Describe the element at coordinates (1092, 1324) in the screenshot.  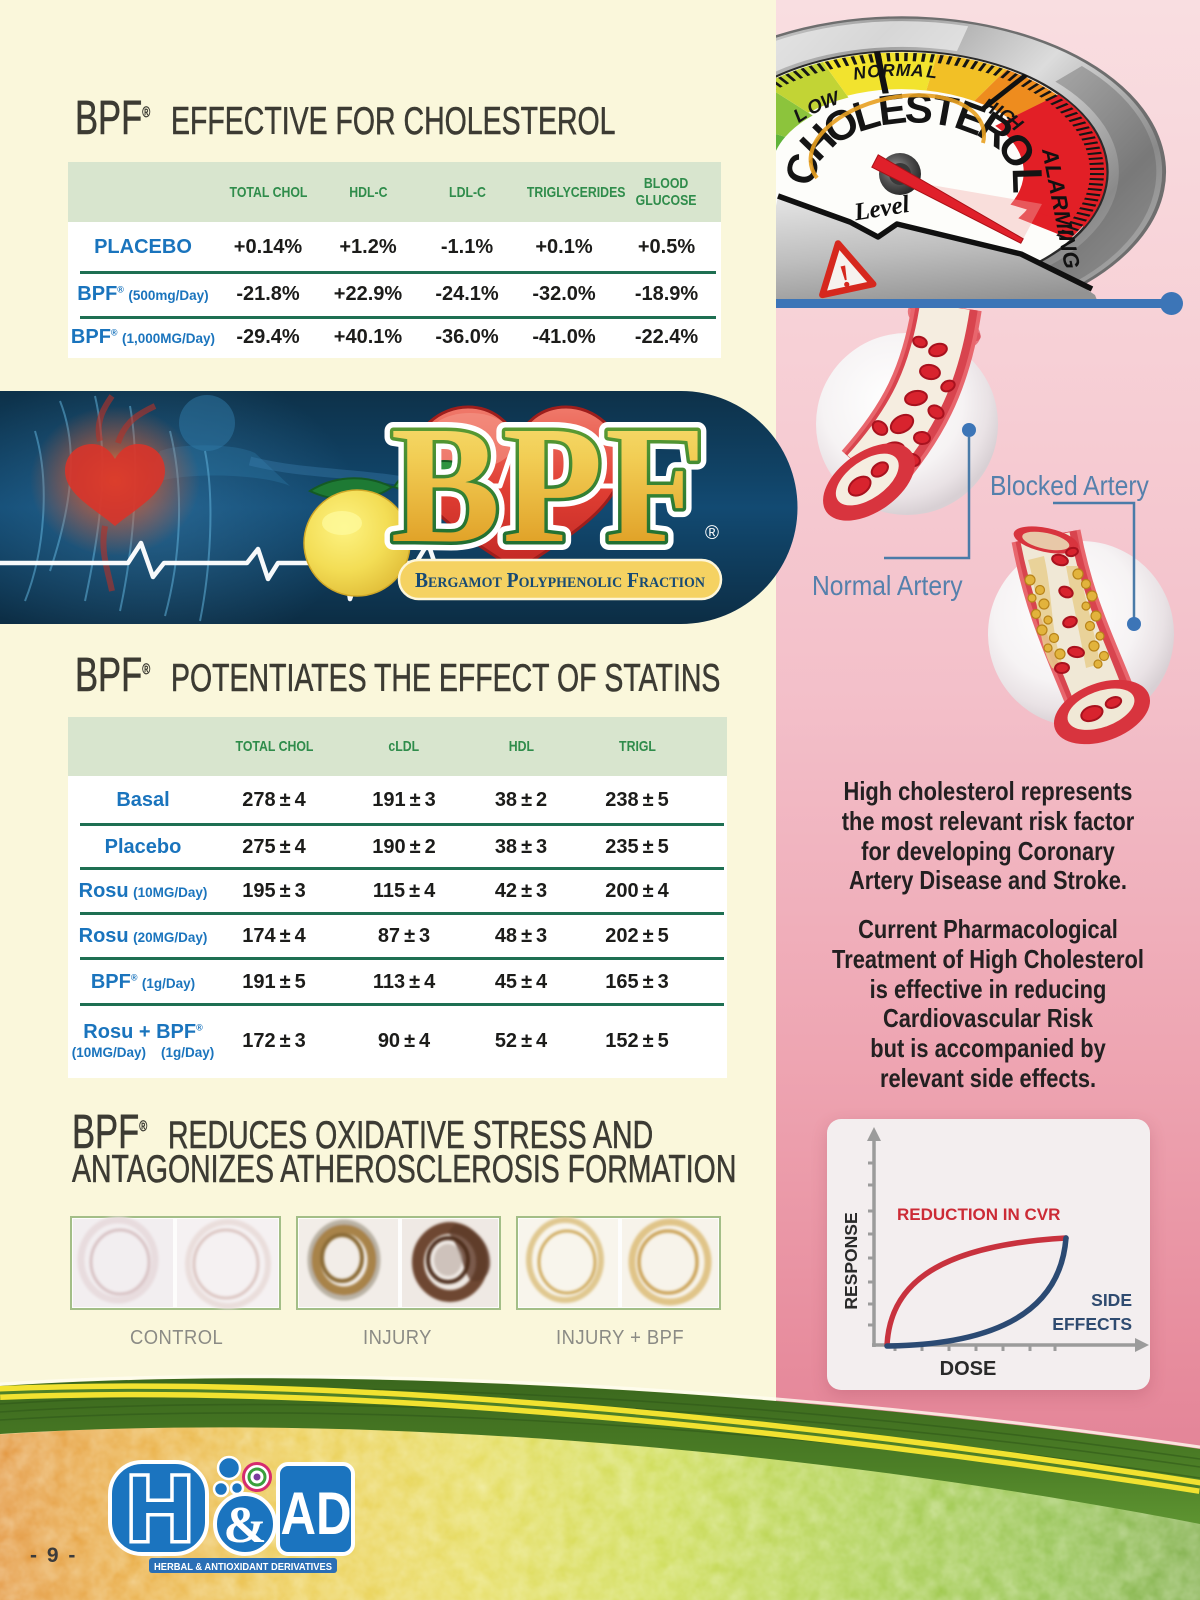
I see `svg-text: EFFECTS` at that location.